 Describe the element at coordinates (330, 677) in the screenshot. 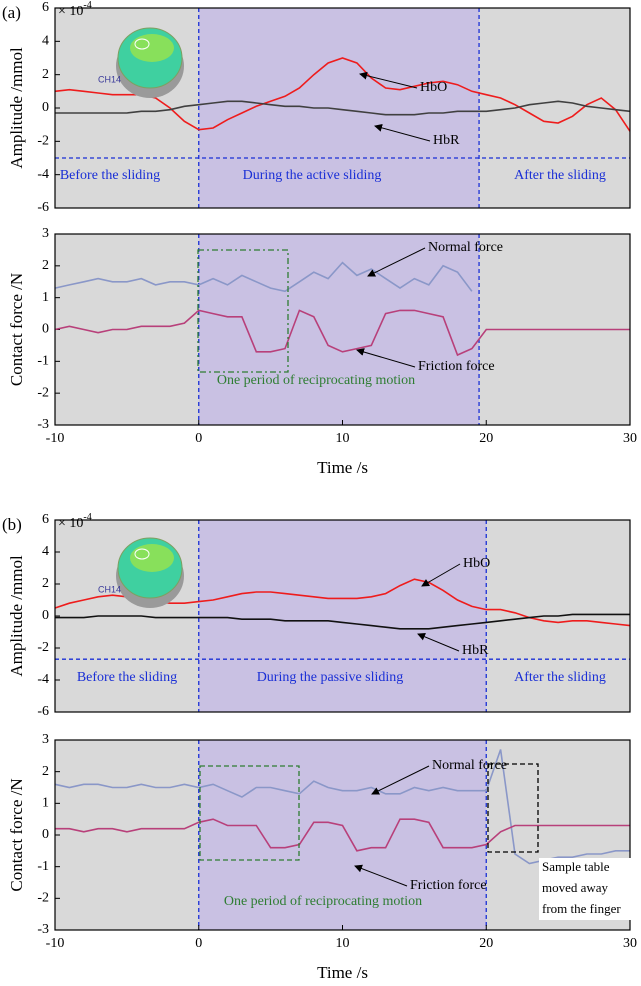

I see `region-label: During the passive sliding` at that location.